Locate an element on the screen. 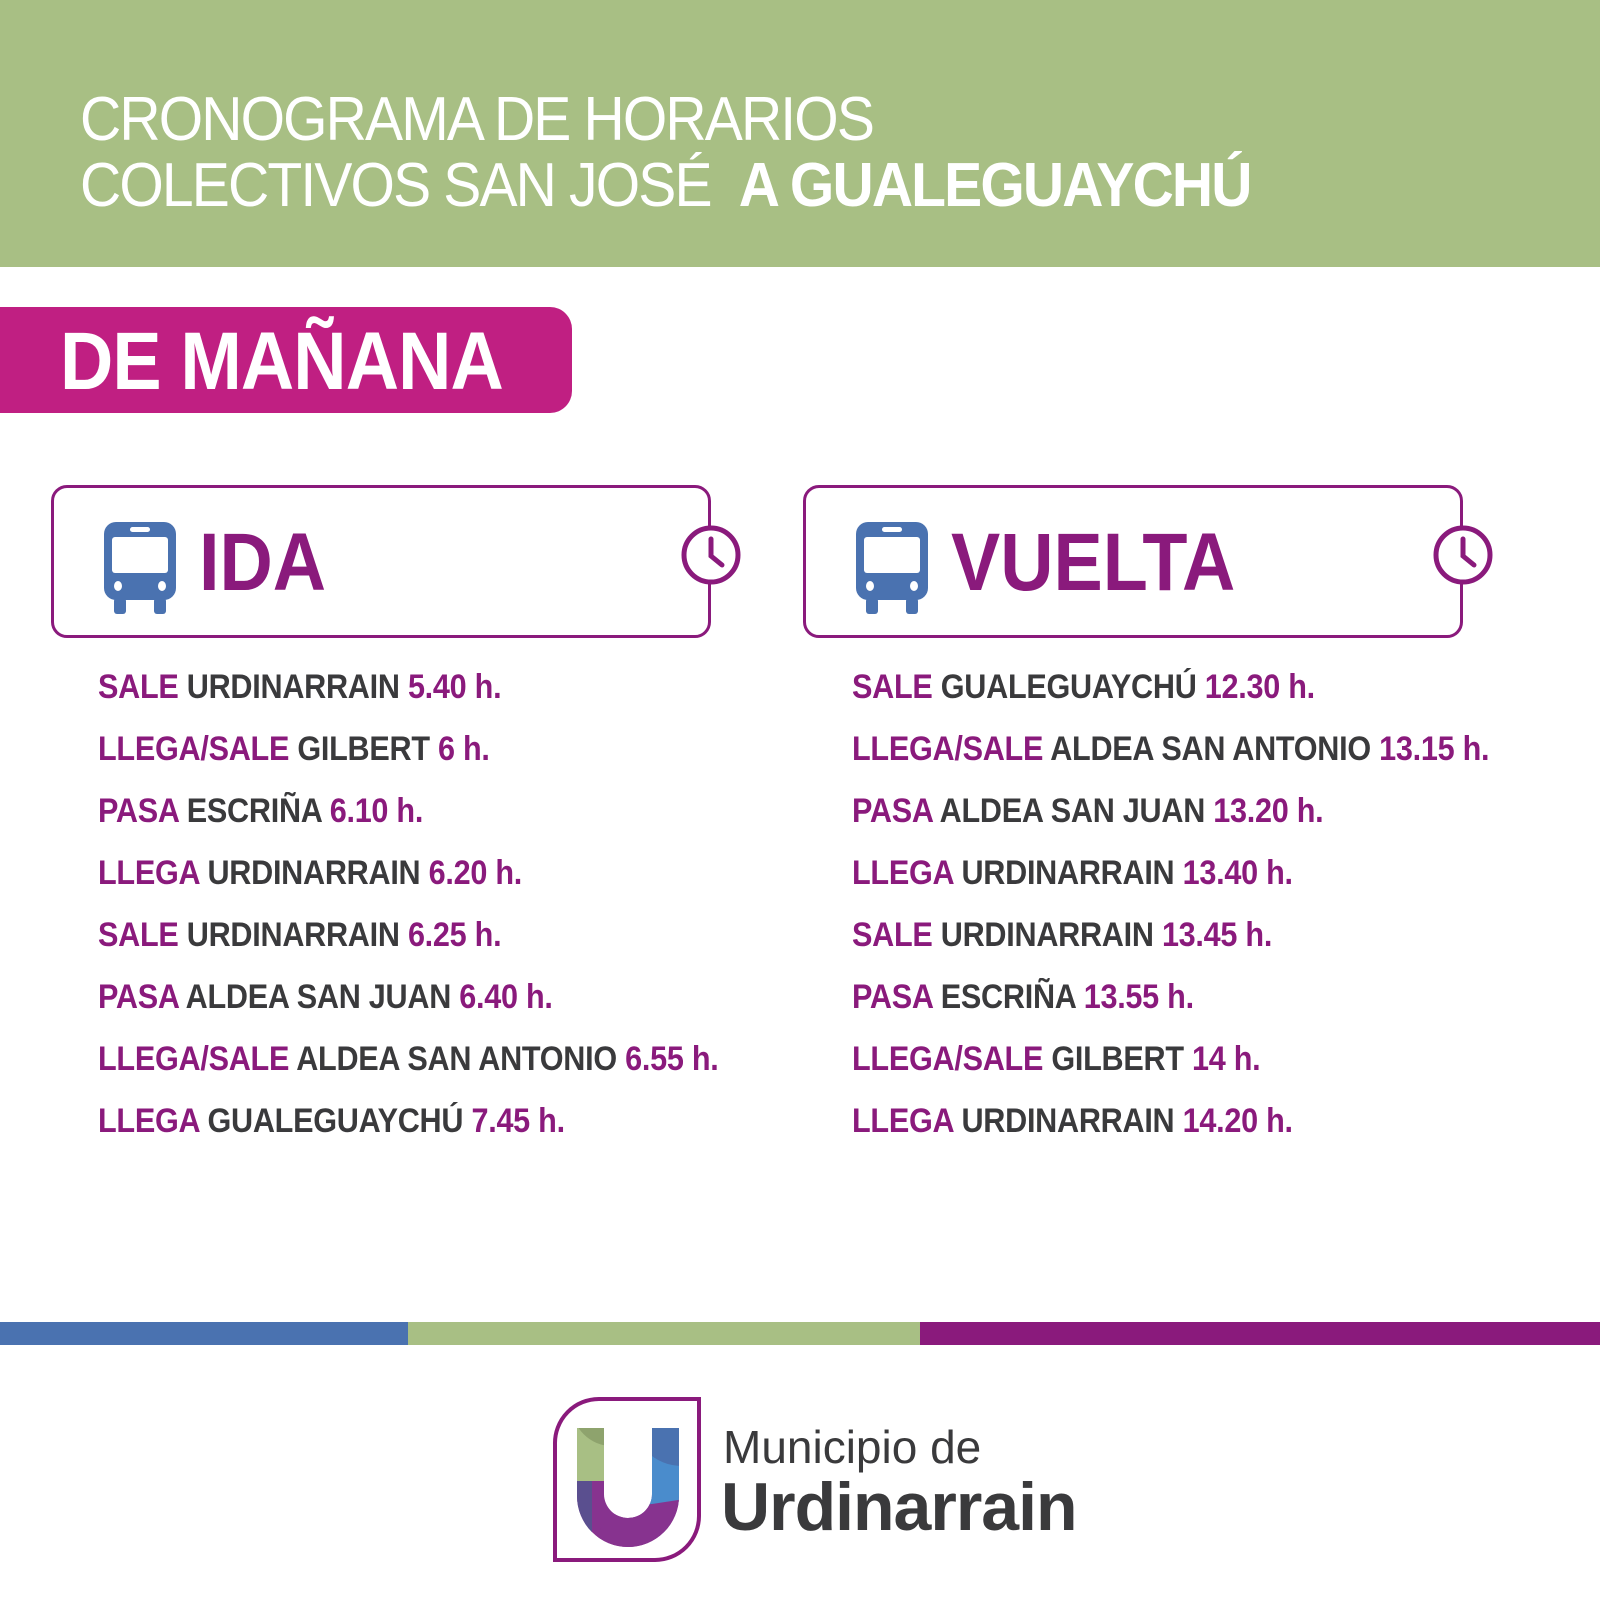  schedule-row: LLEGA/SALE GILBERT 6 h. is located at coordinates (408, 761).